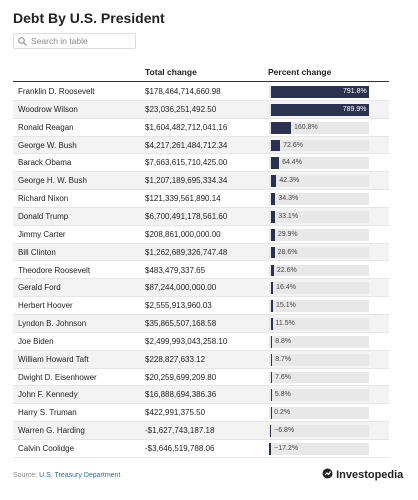 This screenshot has height=500, width=418. I want to click on bar-label: 16.4%, so click(286, 288).